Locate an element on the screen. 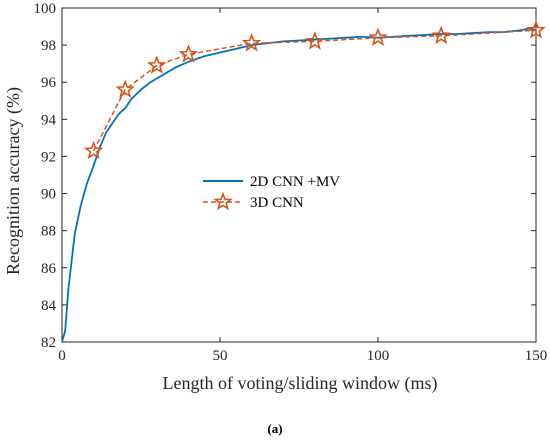 The width and height of the screenshot is (550, 446). y-axis-label: Recognition accuracy (%) is located at coordinates (13, 181).